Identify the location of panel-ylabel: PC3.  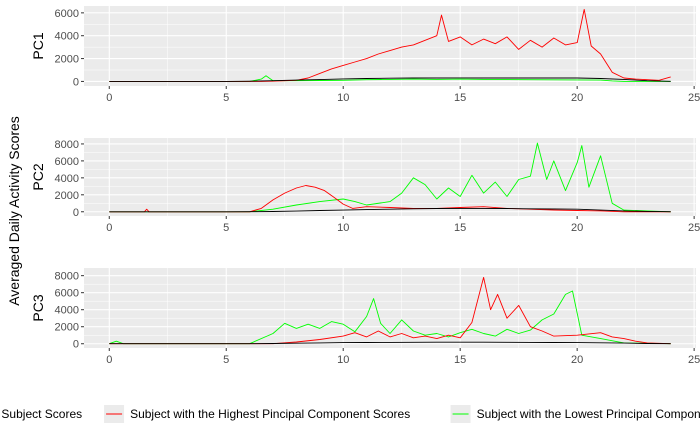
(38, 307).